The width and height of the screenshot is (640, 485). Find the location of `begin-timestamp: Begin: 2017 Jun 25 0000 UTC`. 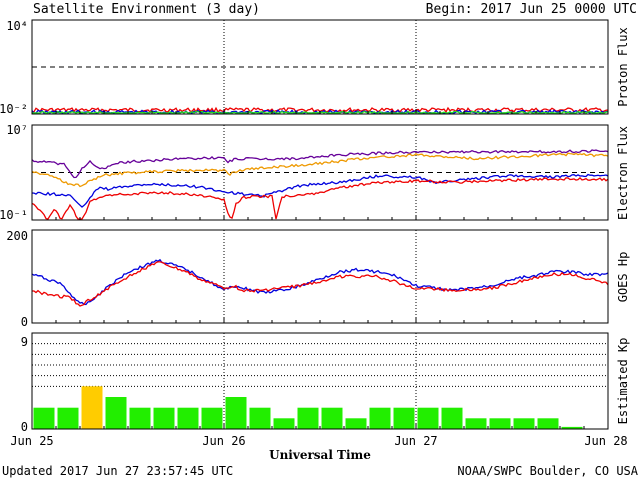

begin-timestamp: Begin: 2017 Jun 25 0000 UTC is located at coordinates (531, 9).